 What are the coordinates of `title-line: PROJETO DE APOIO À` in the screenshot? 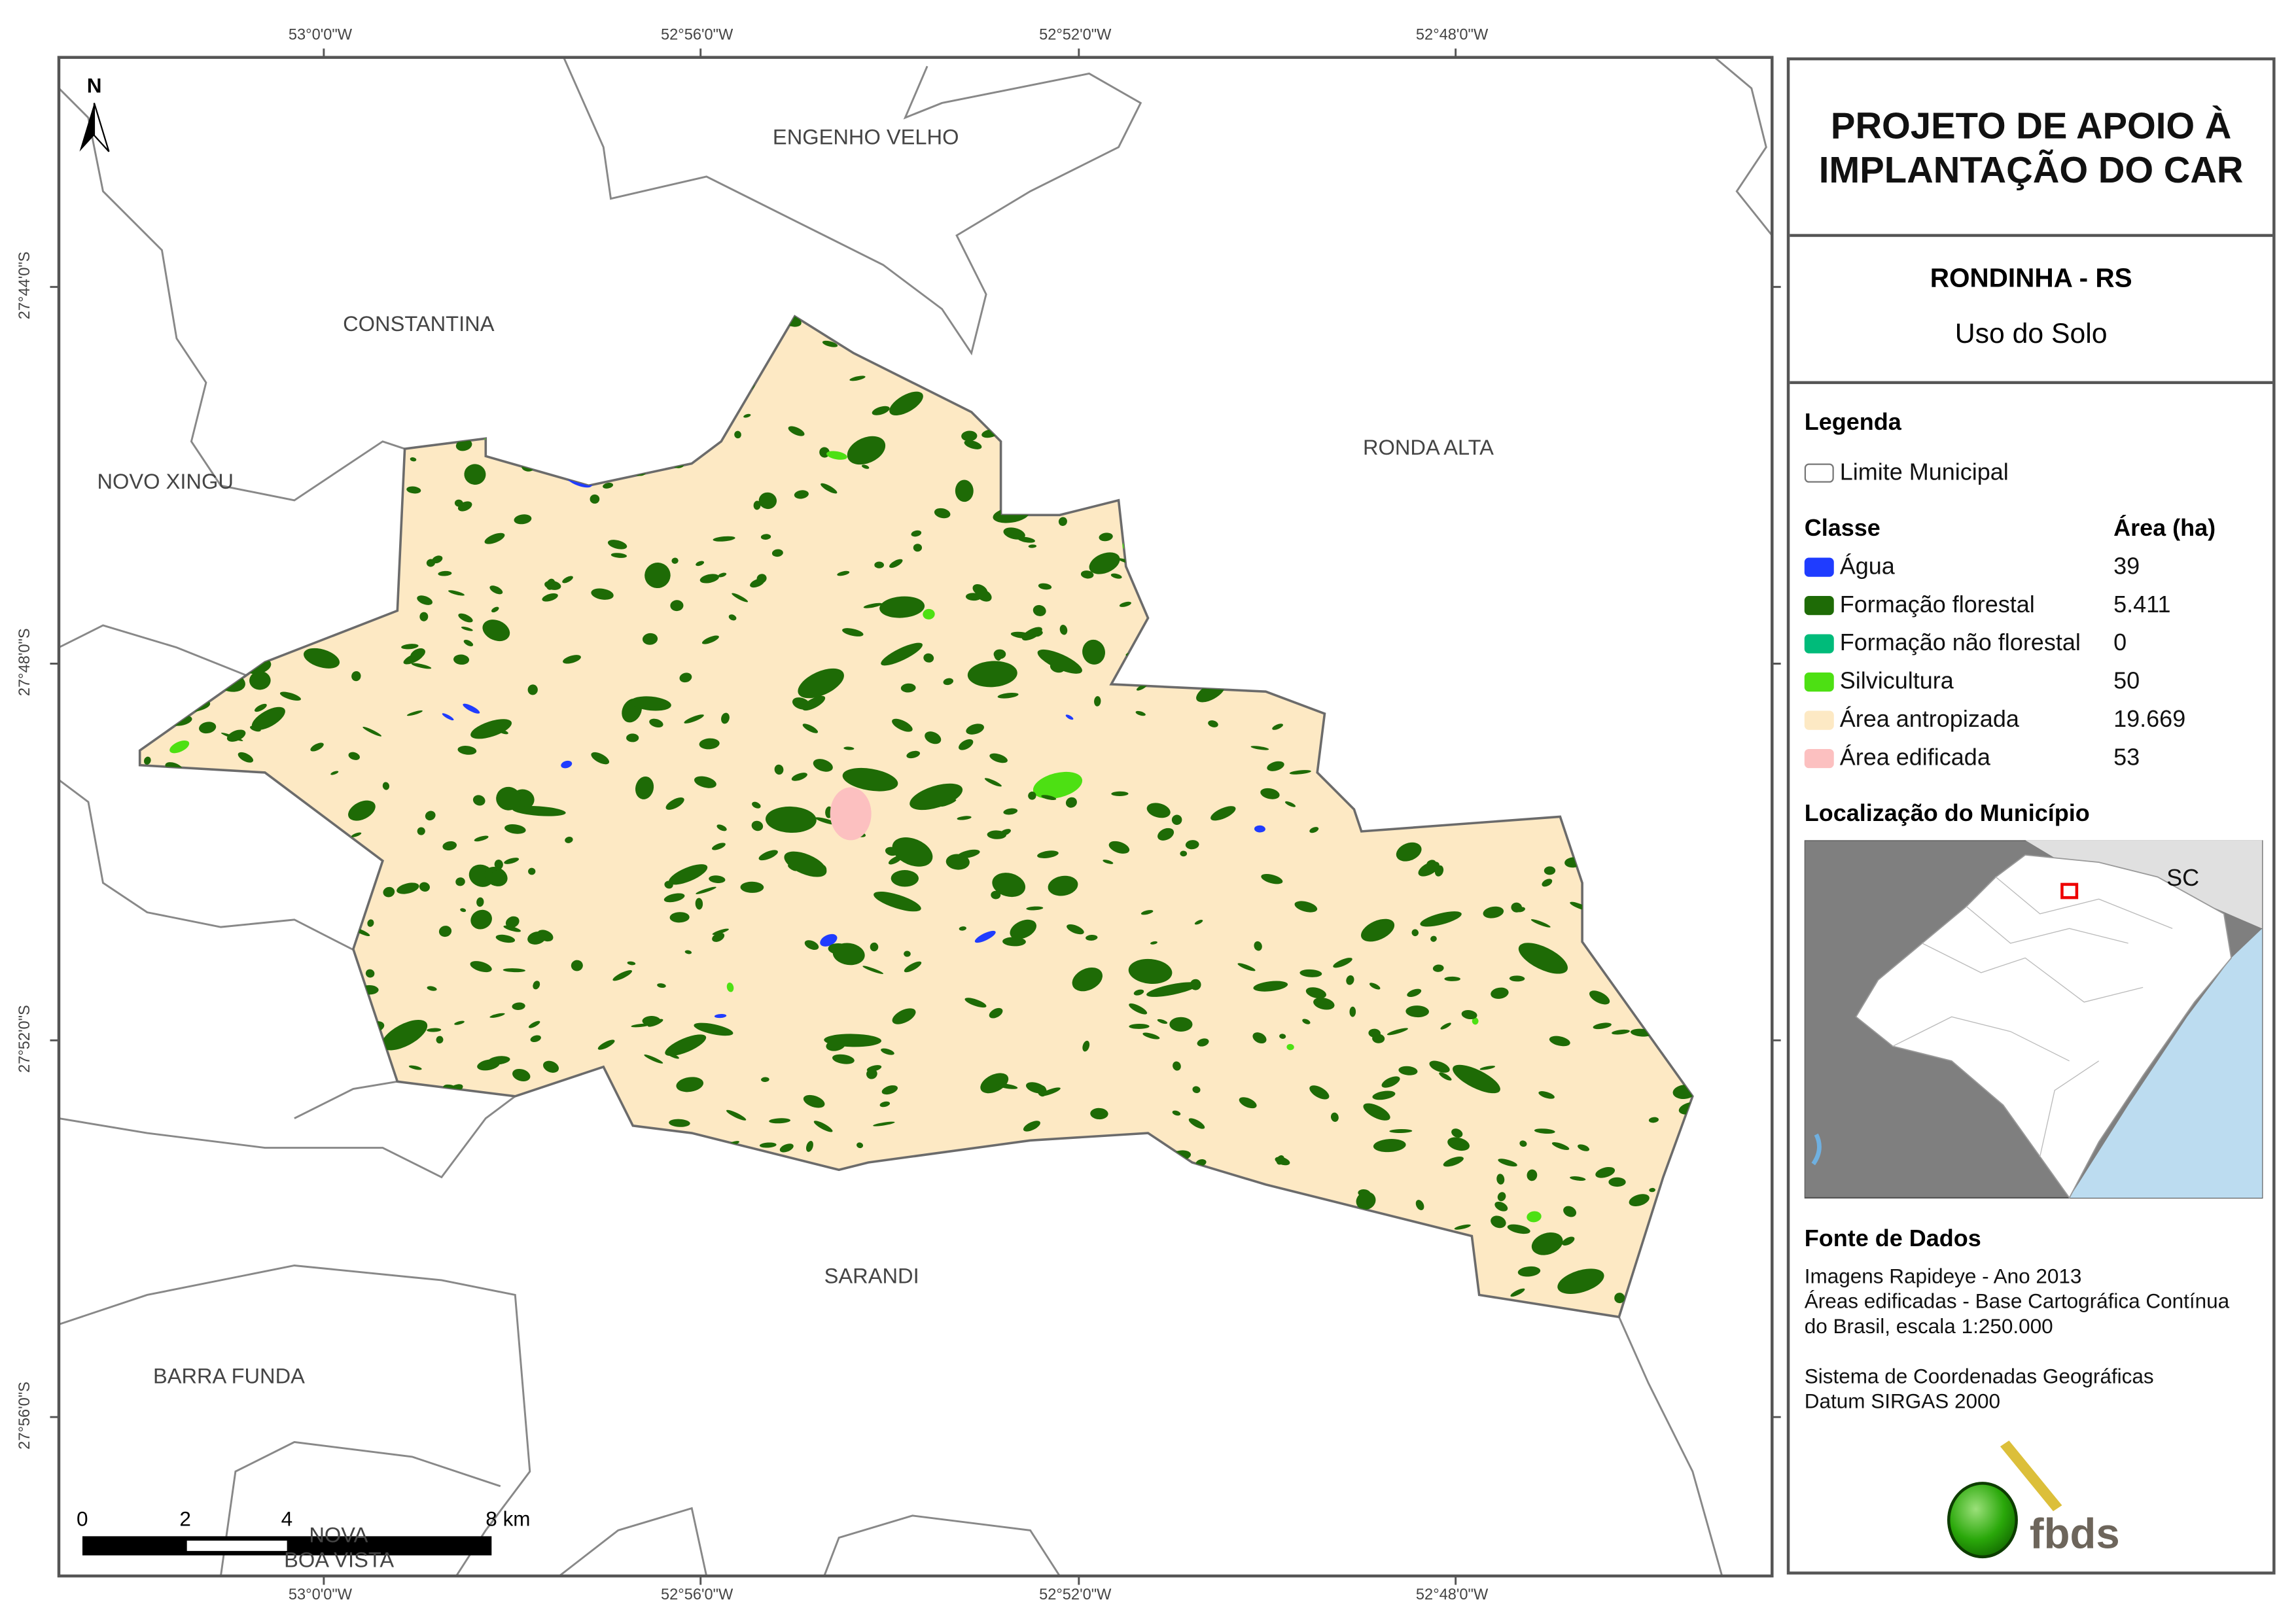 It's located at (2031, 126).